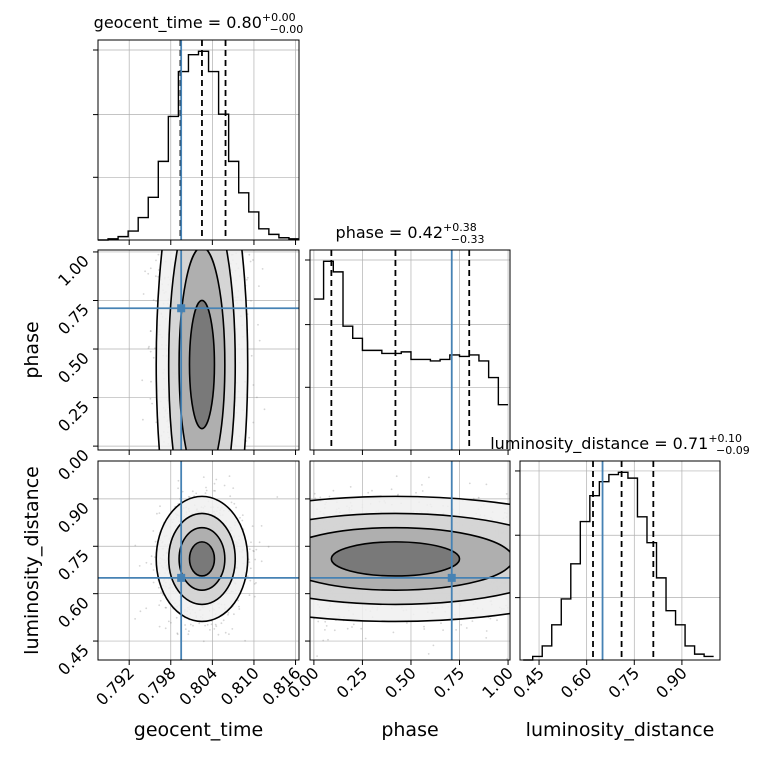  I want to click on scatter-geocent-time-vs-phase-frame, so click(198, 350).